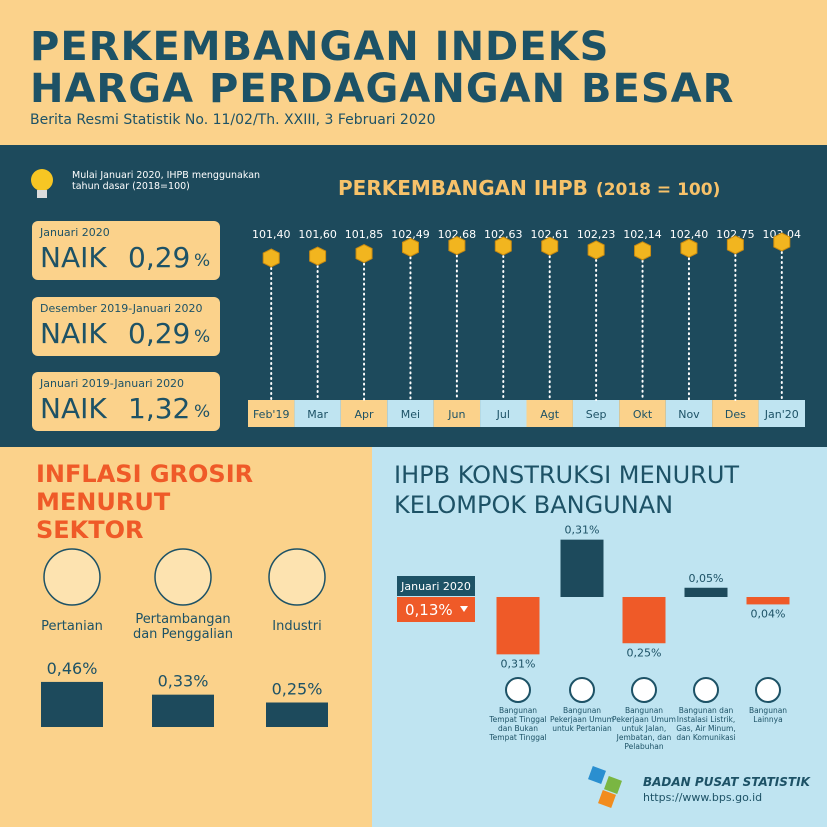 Image resolution: width=827 pixels, height=827 pixels. Describe the element at coordinates (145, 502) in the screenshot. I see `chart-title: INFLASI GROSIR MENURUT SEKTOR` at that location.